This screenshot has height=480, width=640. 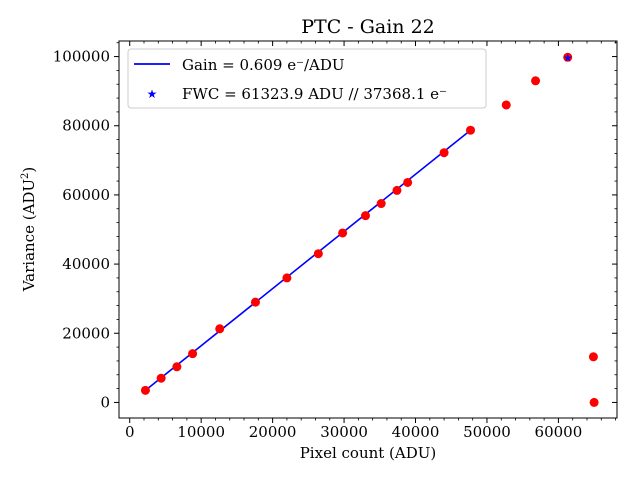 What do you see at coordinates (263, 65) in the screenshot?
I see `legend-fit-label: Gain = 0.609 e⁻/ADU` at bounding box center [263, 65].